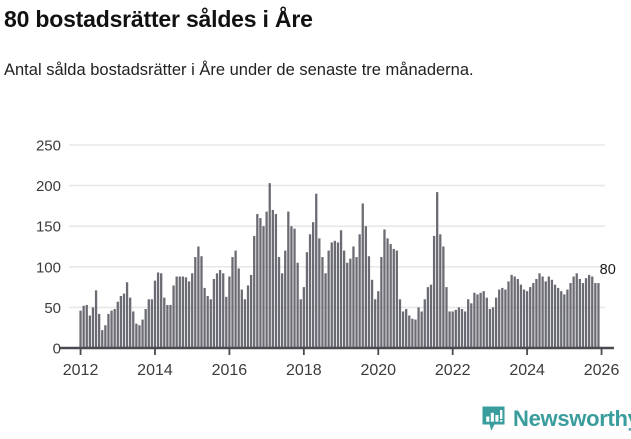  What do you see at coordinates (304, 370) in the screenshot?
I see `x-axis-tick-label: 2018` at bounding box center [304, 370].